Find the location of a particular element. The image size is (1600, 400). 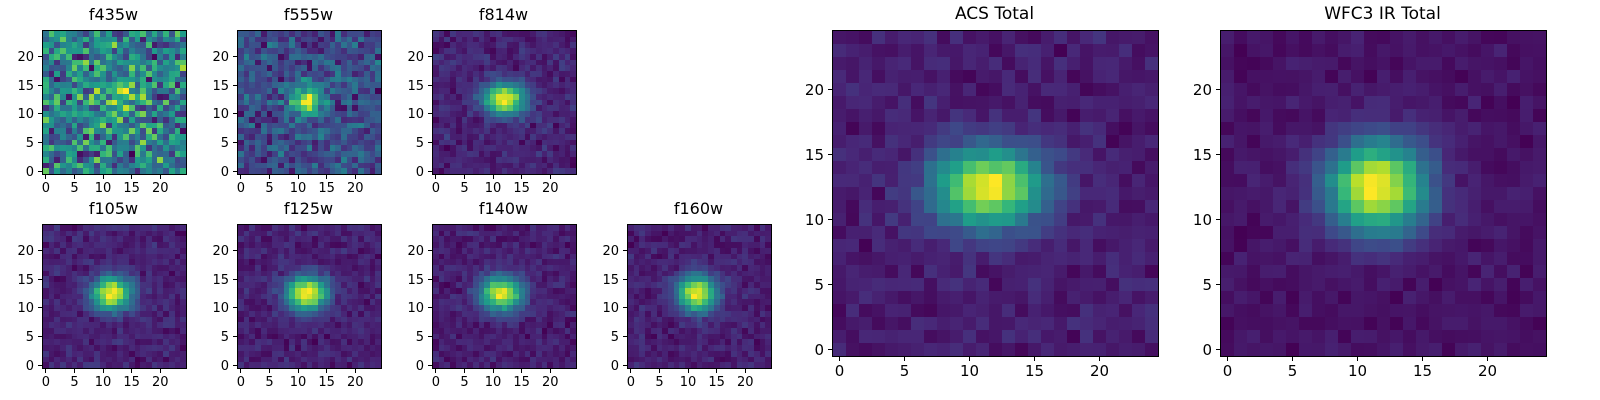

panel-title: f140w is located at coordinates (503, 208).